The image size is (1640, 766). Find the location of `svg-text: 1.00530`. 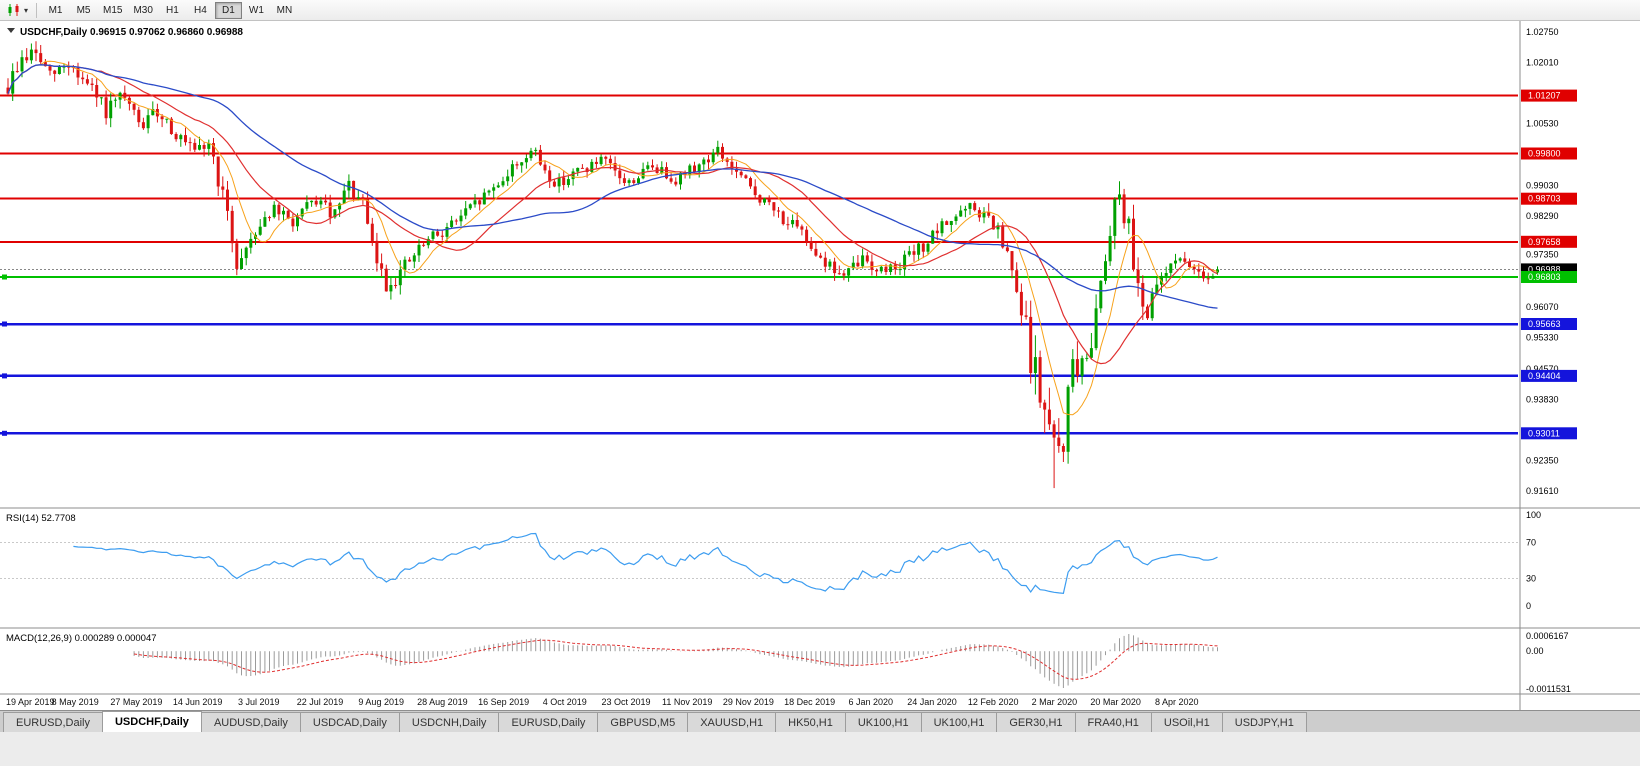

svg-text: 1.00530 is located at coordinates (1542, 124).